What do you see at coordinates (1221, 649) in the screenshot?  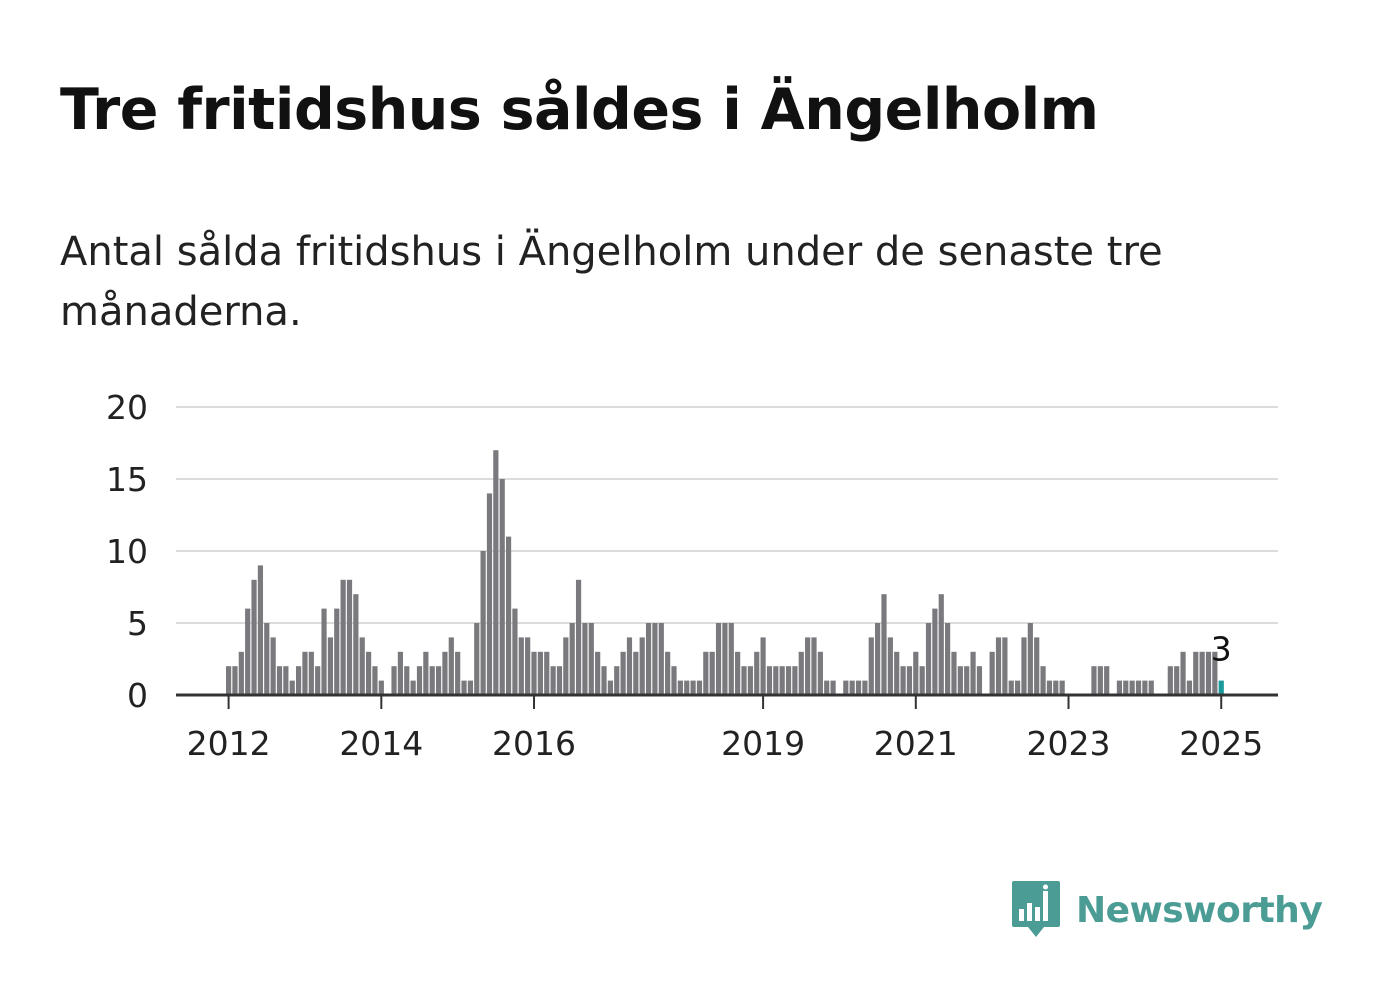 I see `highlight-data-label: 3` at bounding box center [1221, 649].